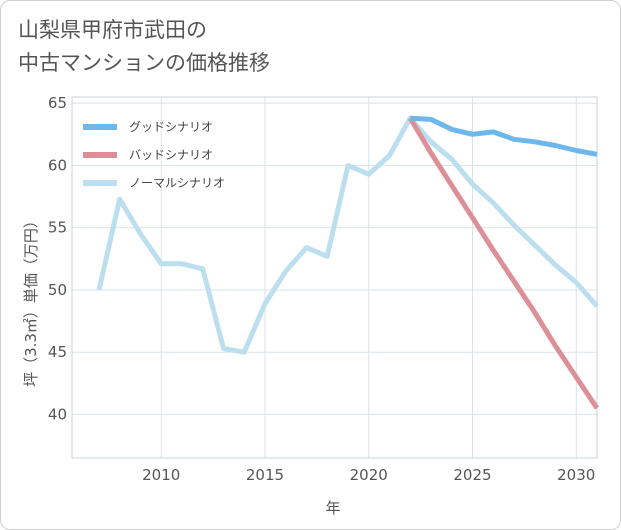 The image size is (621, 530). What do you see at coordinates (57, 103) in the screenshot?
I see `y-tick-label: 65` at bounding box center [57, 103].